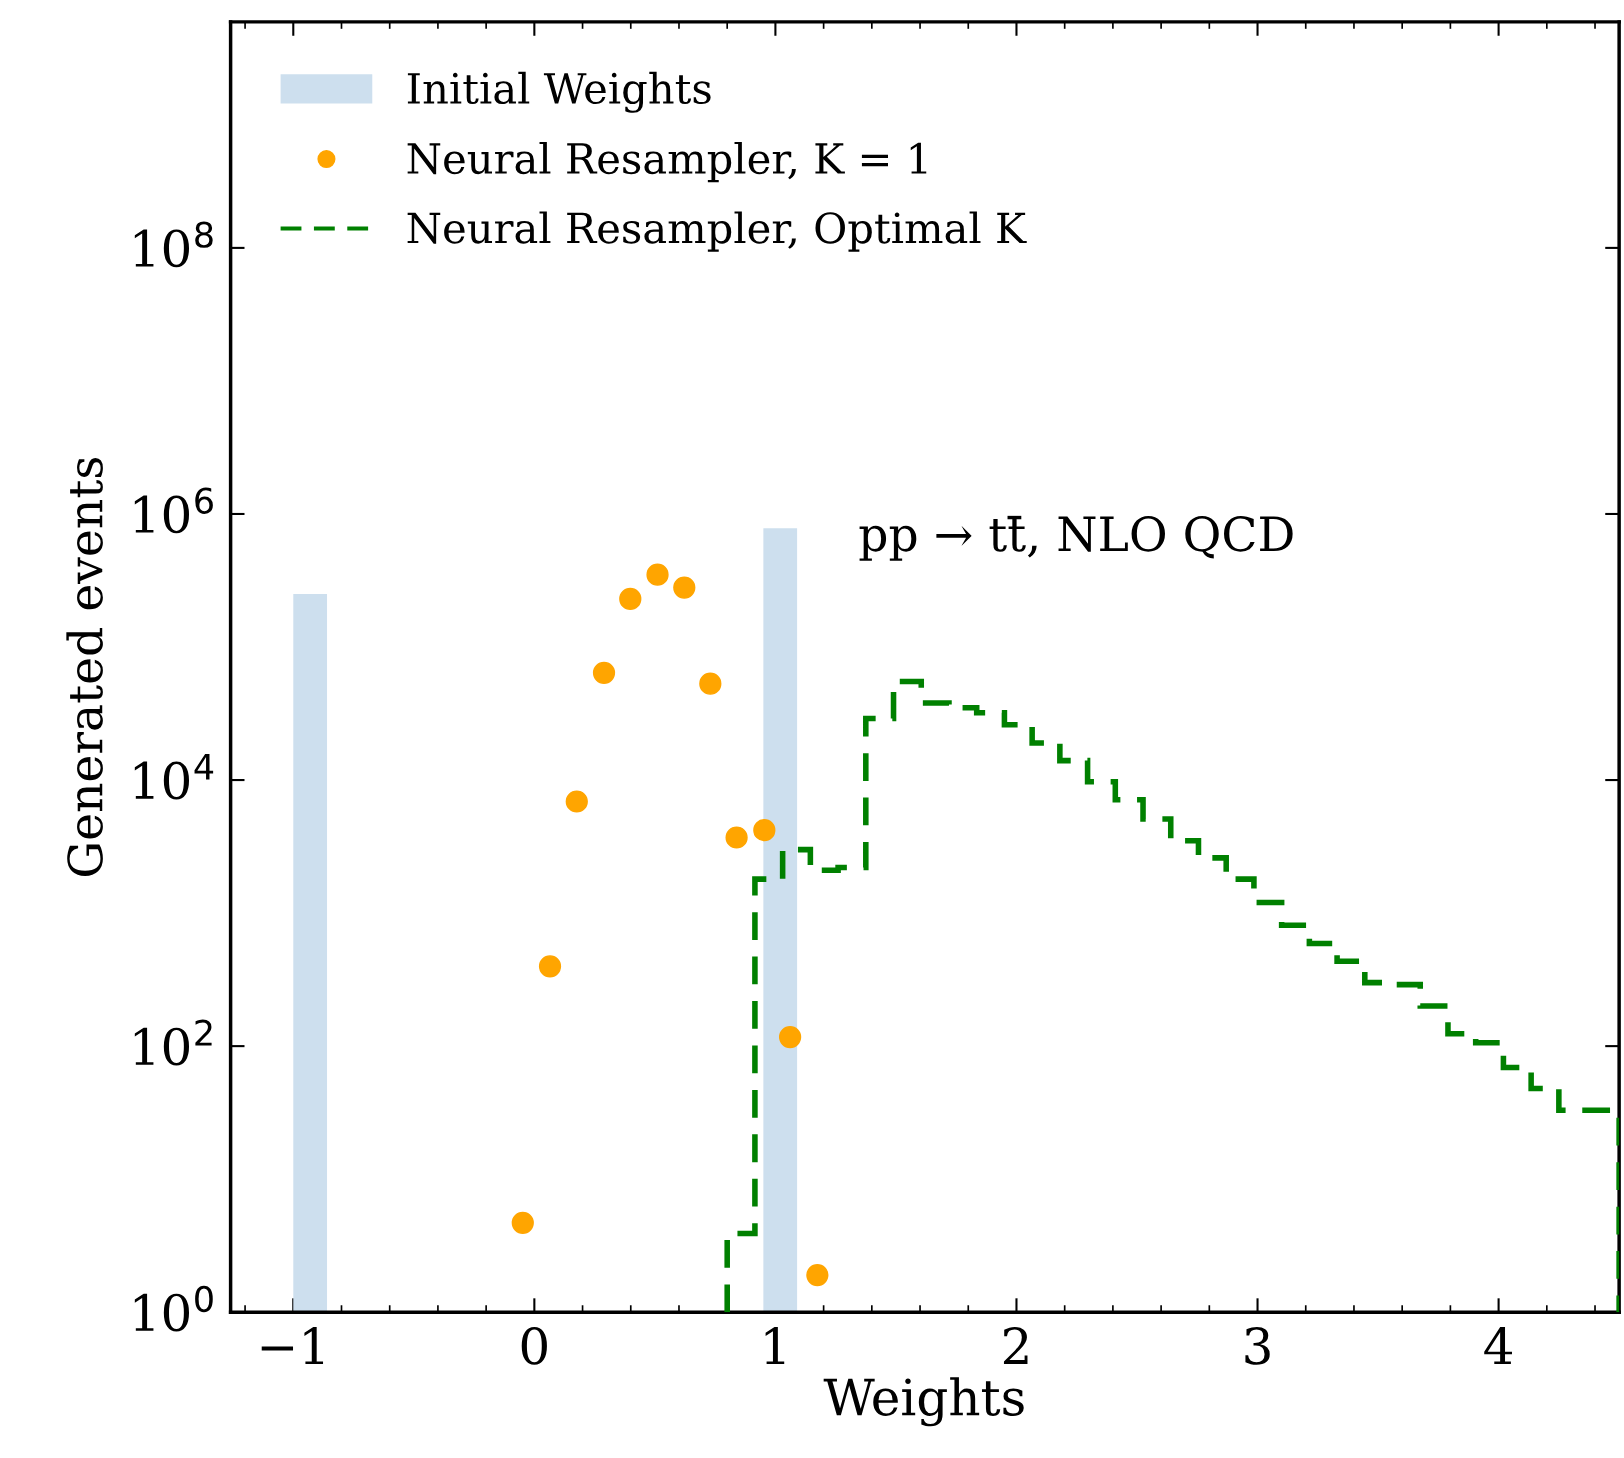  What do you see at coordinates (173, 1308) in the screenshot?
I see `y-tick-label: 10$^{0}$` at bounding box center [173, 1308].